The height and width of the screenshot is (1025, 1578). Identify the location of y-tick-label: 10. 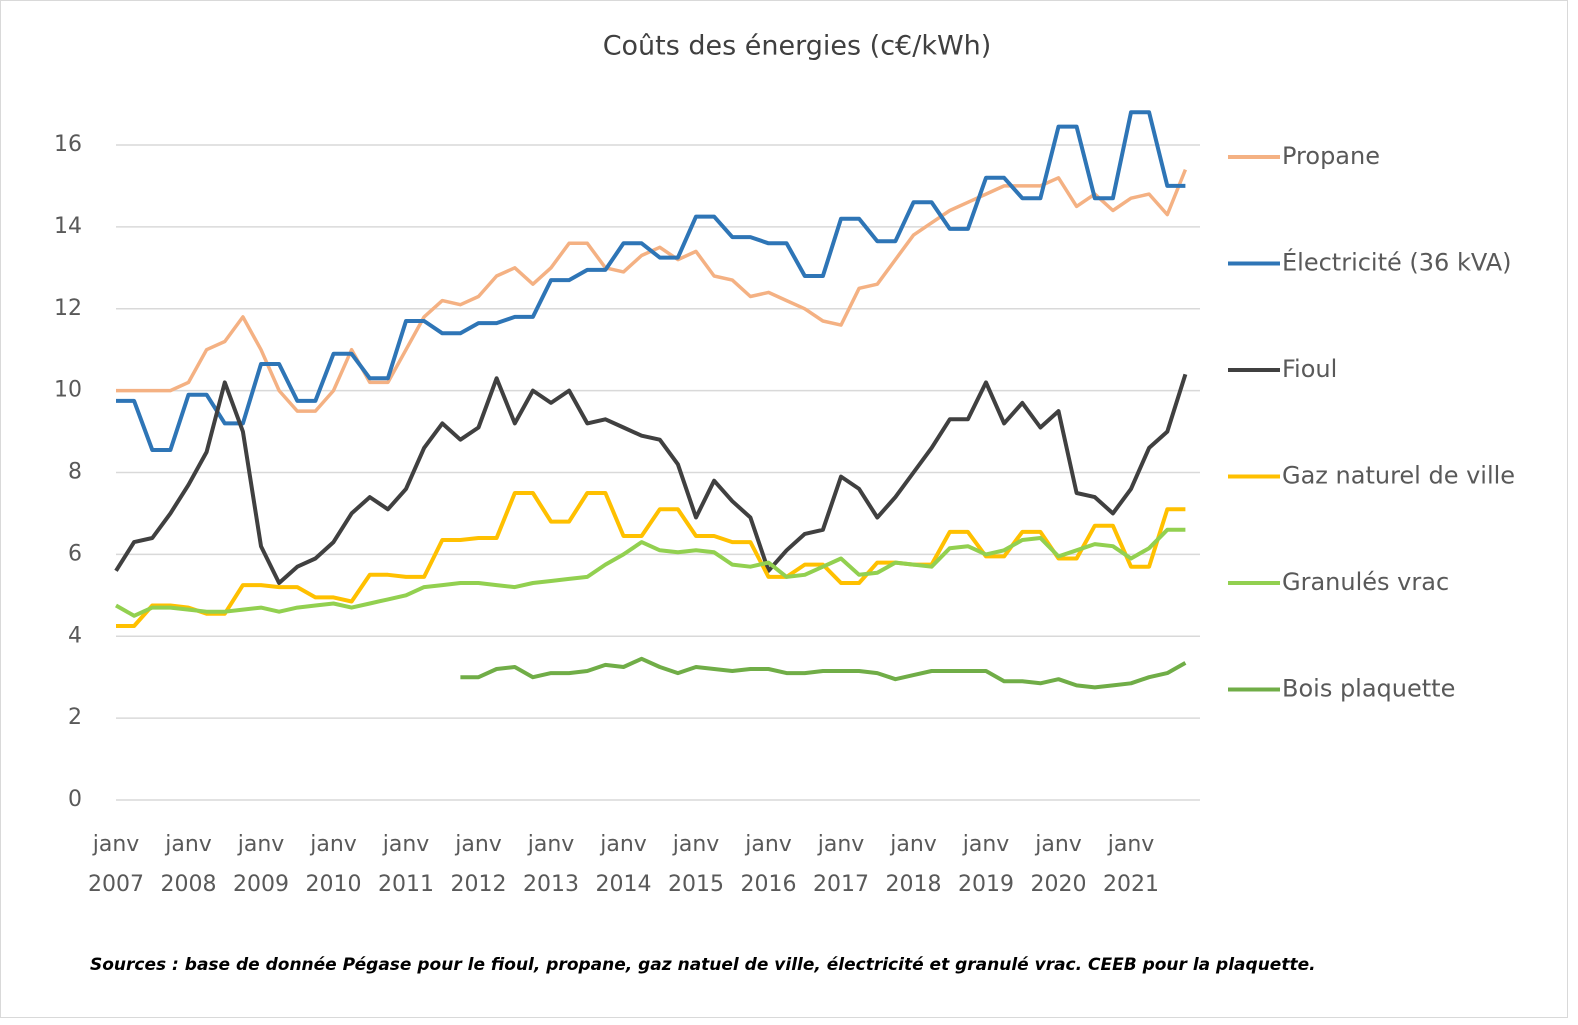
(68, 390).